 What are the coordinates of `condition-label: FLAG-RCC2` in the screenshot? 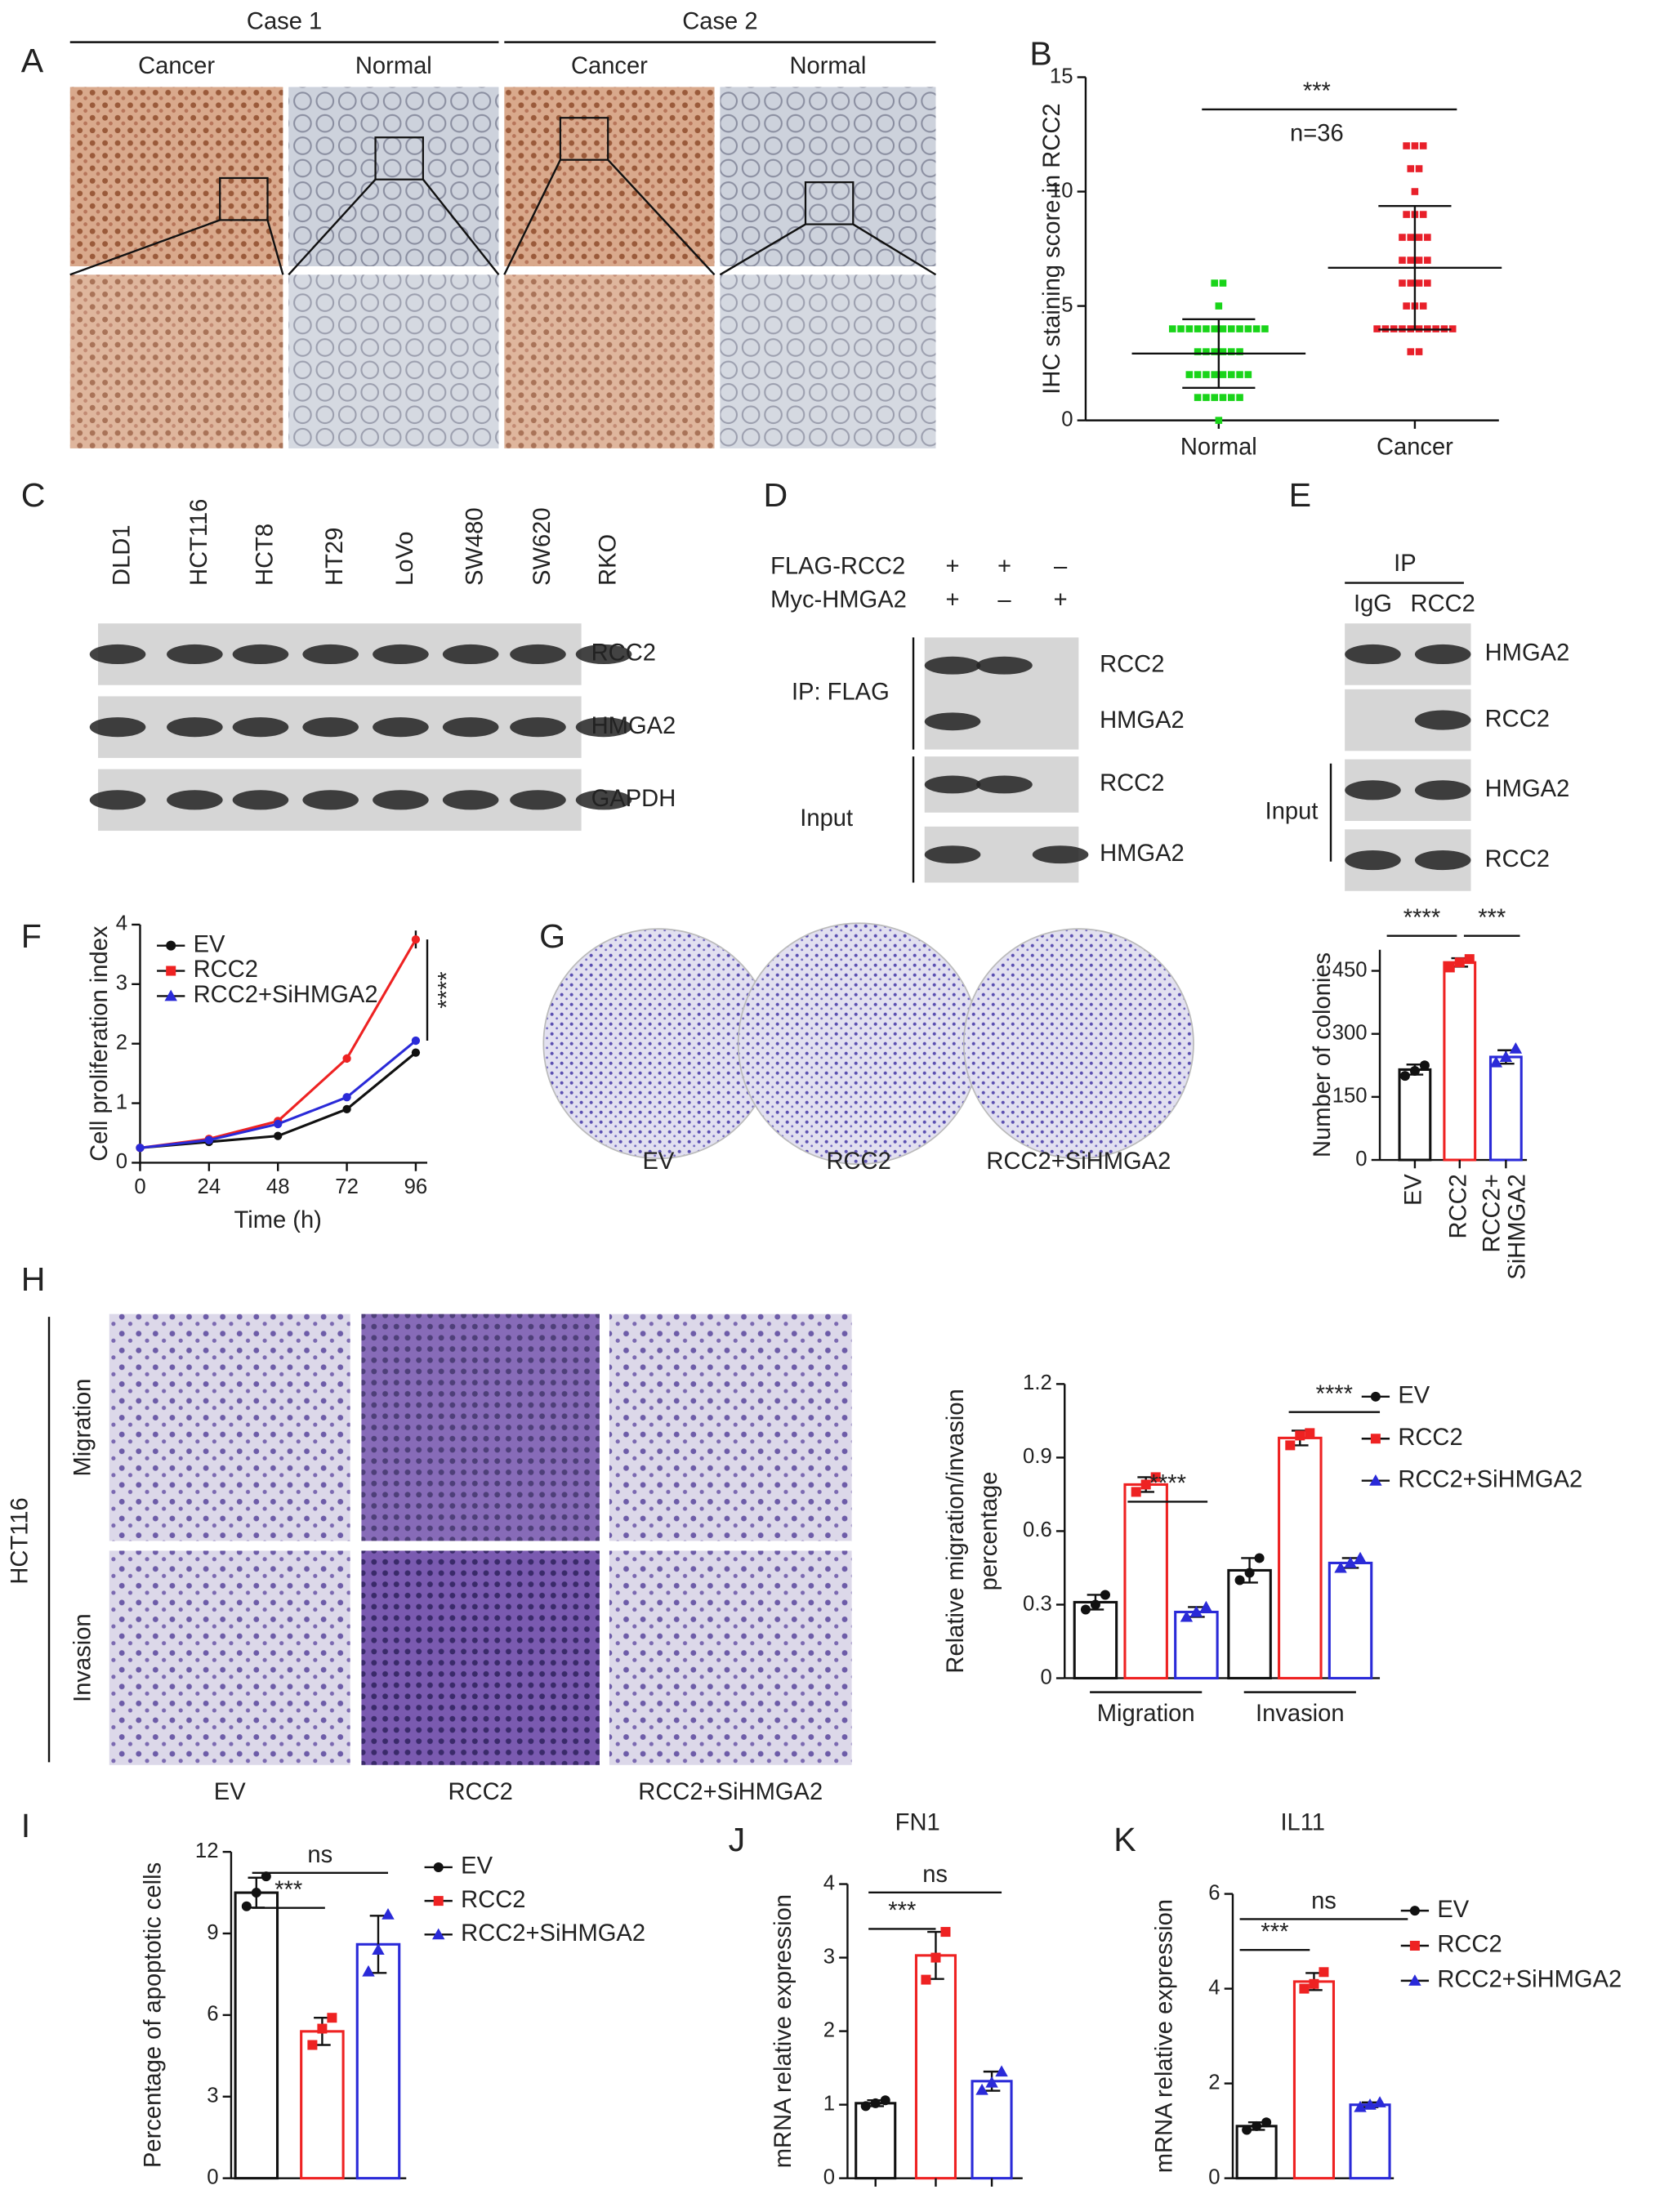 It's located at (838, 566).